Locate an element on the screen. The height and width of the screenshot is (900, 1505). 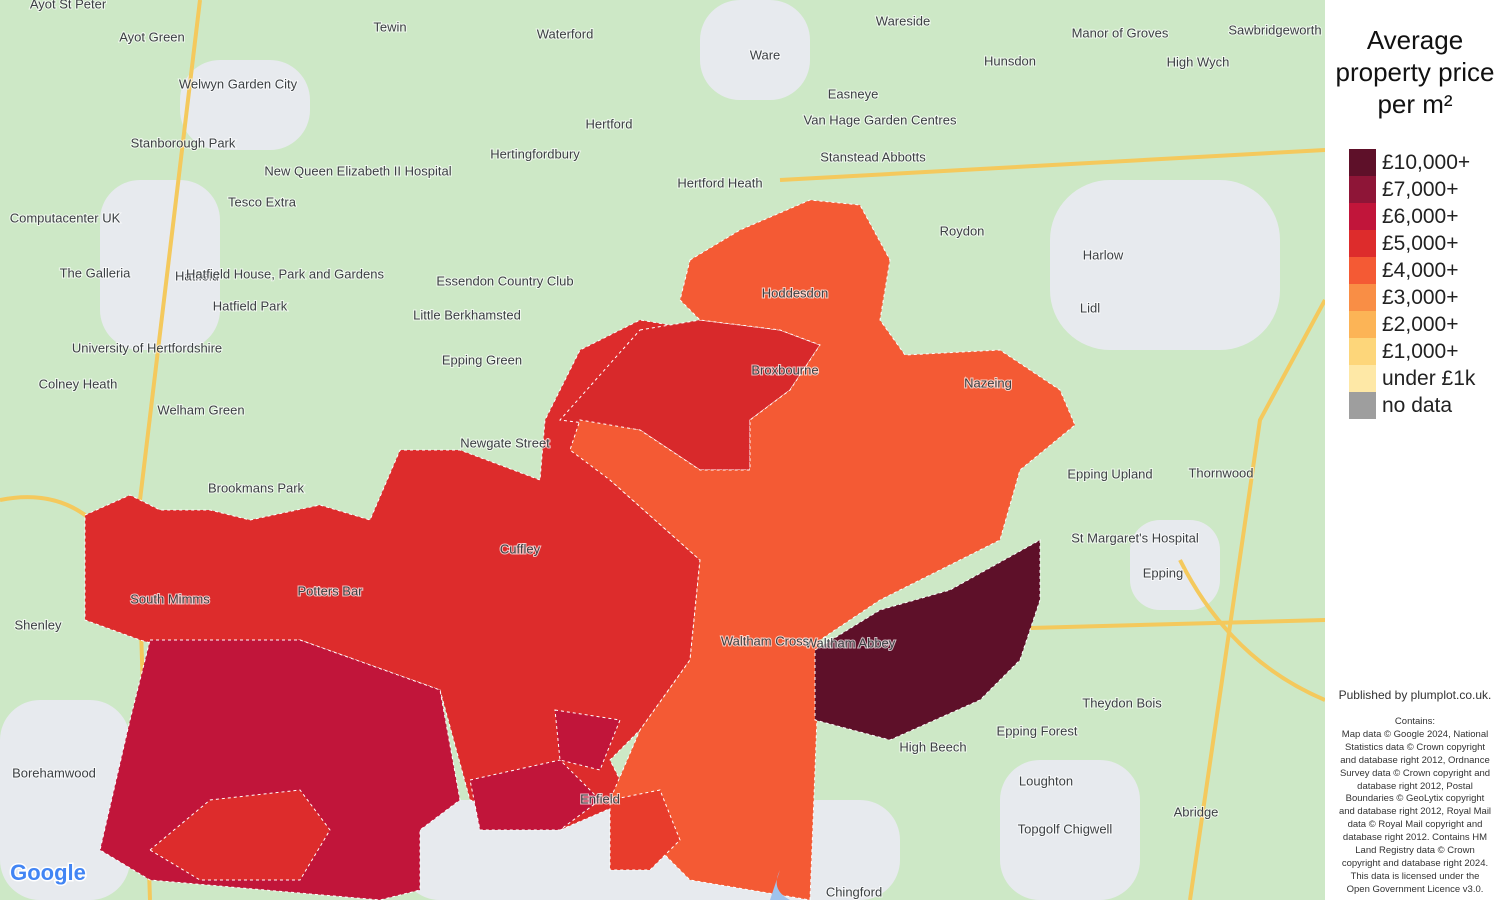
legend-item: no data is located at coordinates (1400, 405).